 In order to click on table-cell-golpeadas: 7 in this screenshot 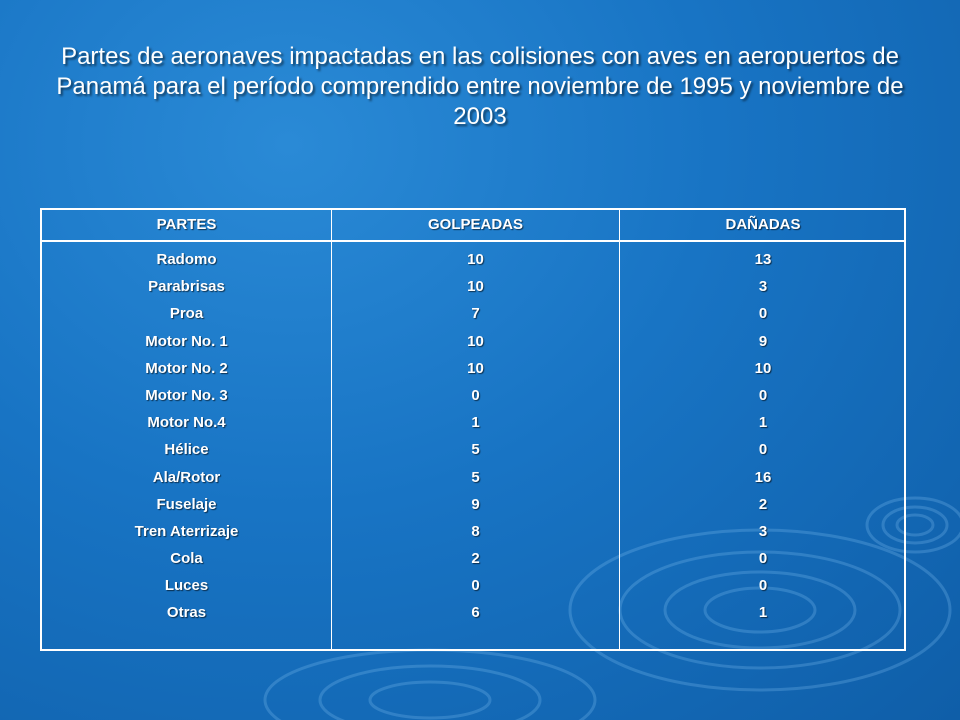, I will do `click(475, 314)`.